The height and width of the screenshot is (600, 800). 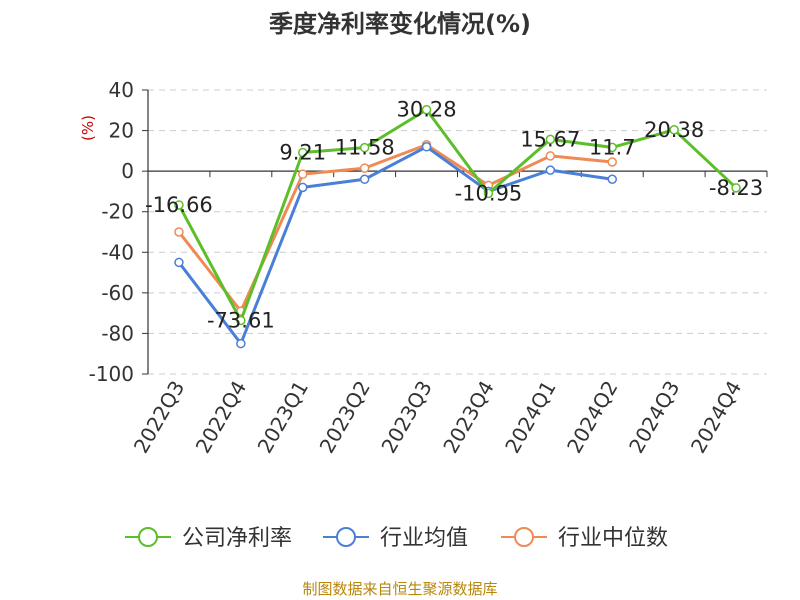 I want to click on x-tick-label: 2024Q4, so click(x=716, y=417).